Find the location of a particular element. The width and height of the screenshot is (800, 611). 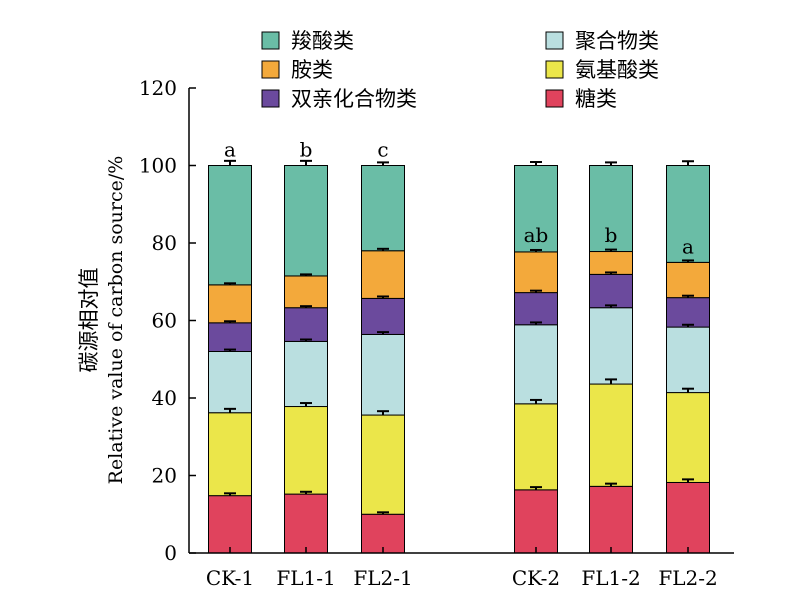

significance-labels: a b cab b a is located at coordinates (459, 198).